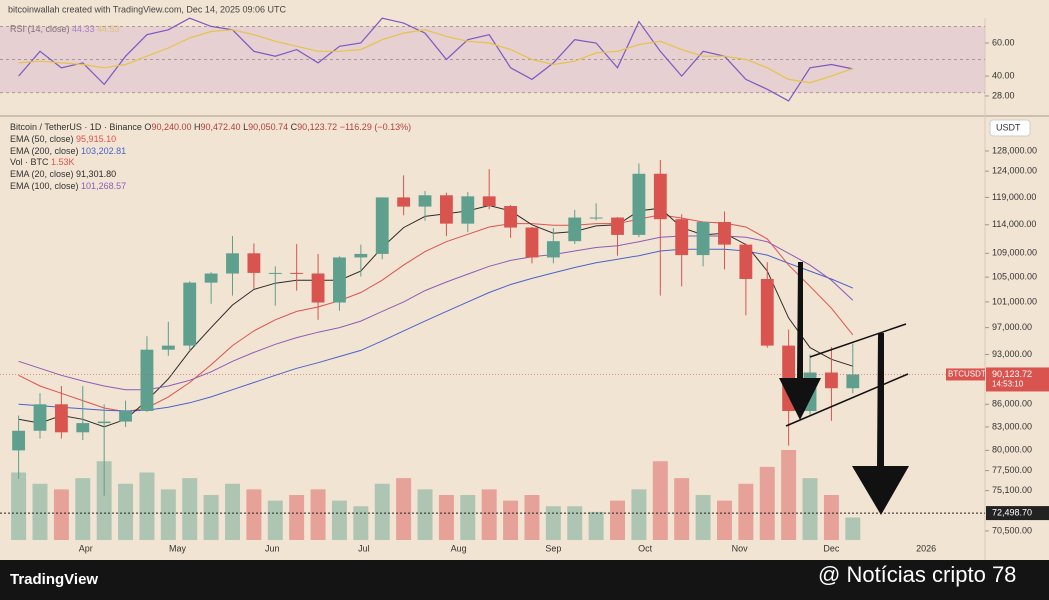 The image size is (1049, 600). I want to click on ohlc-key: O, so click(147, 127).